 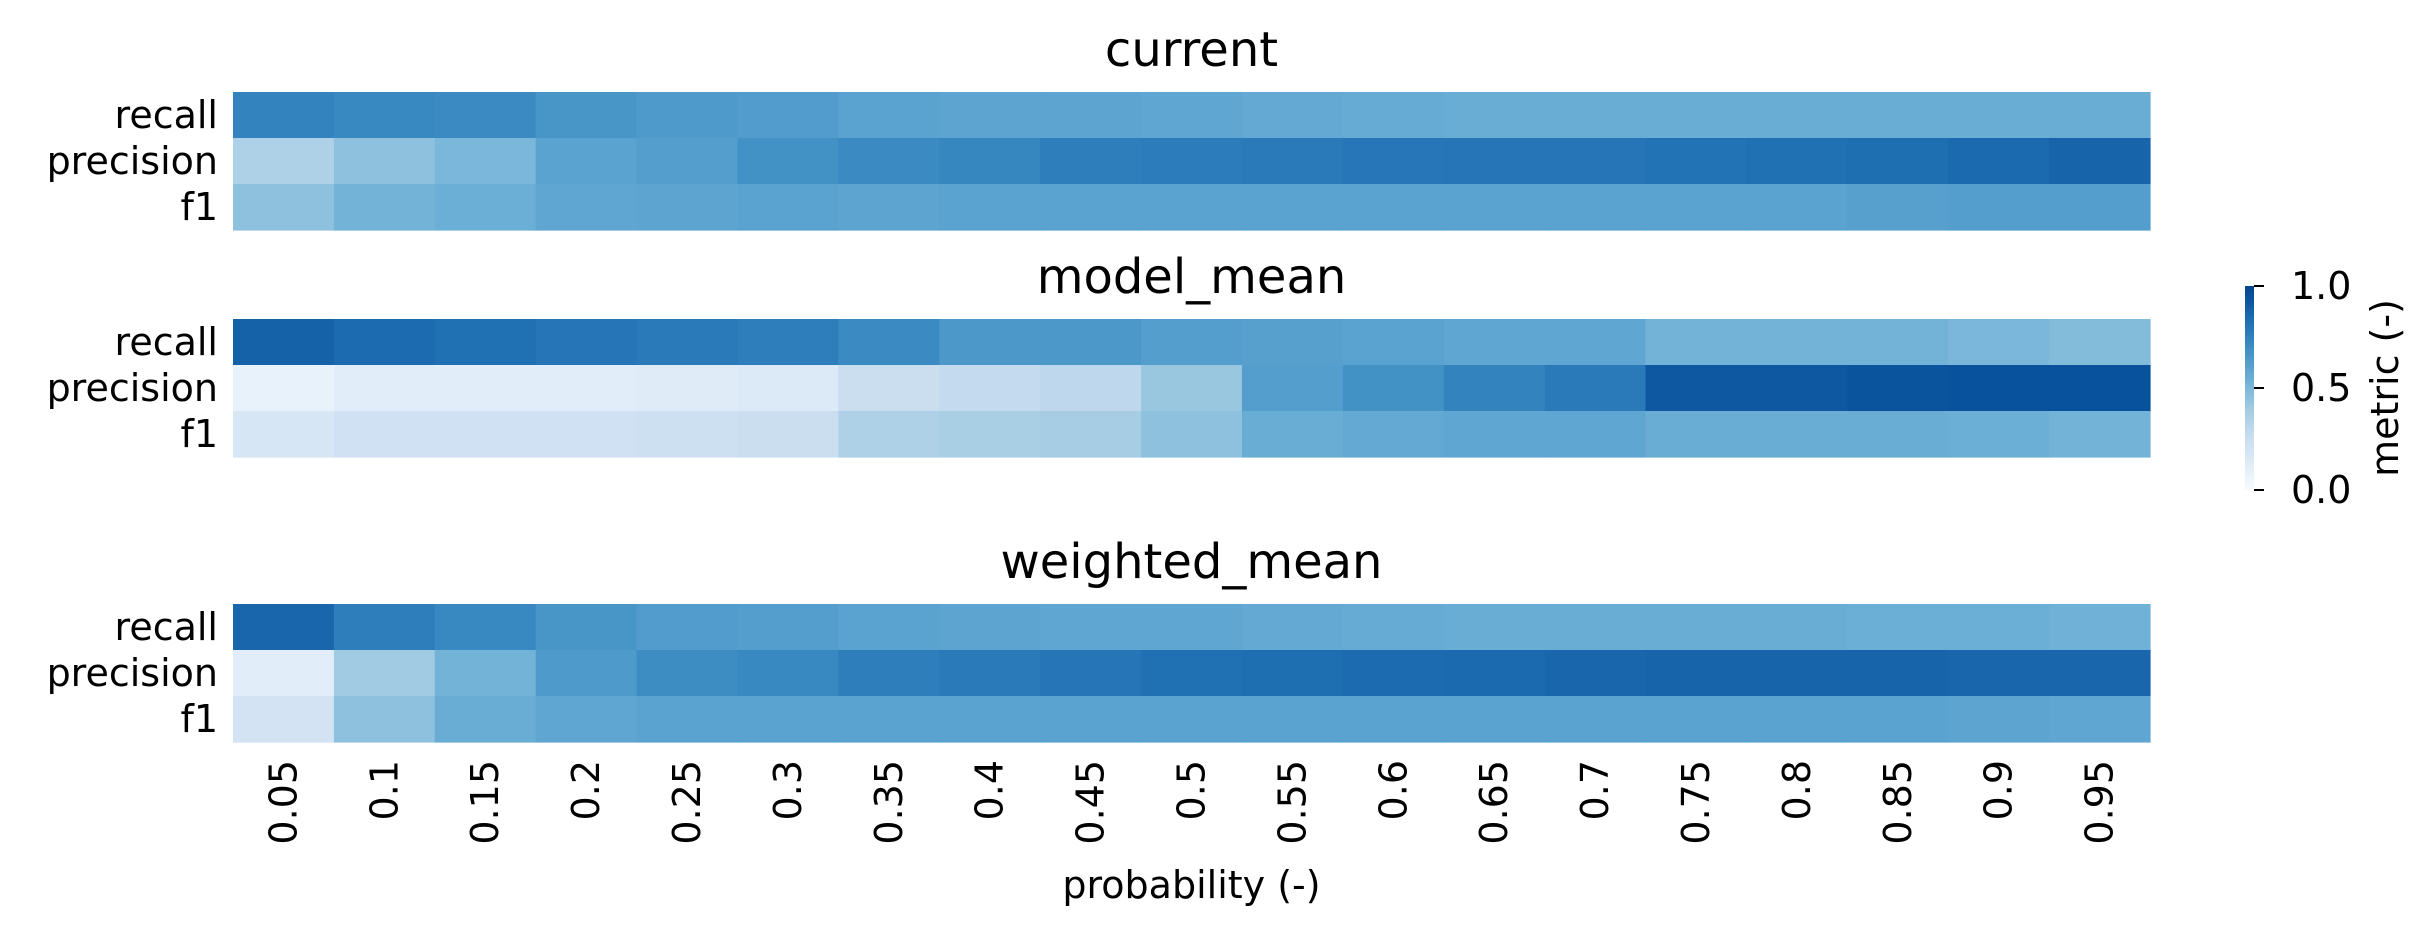 I want to click on x-tick-label: 0.55, so click(x=1292, y=802).